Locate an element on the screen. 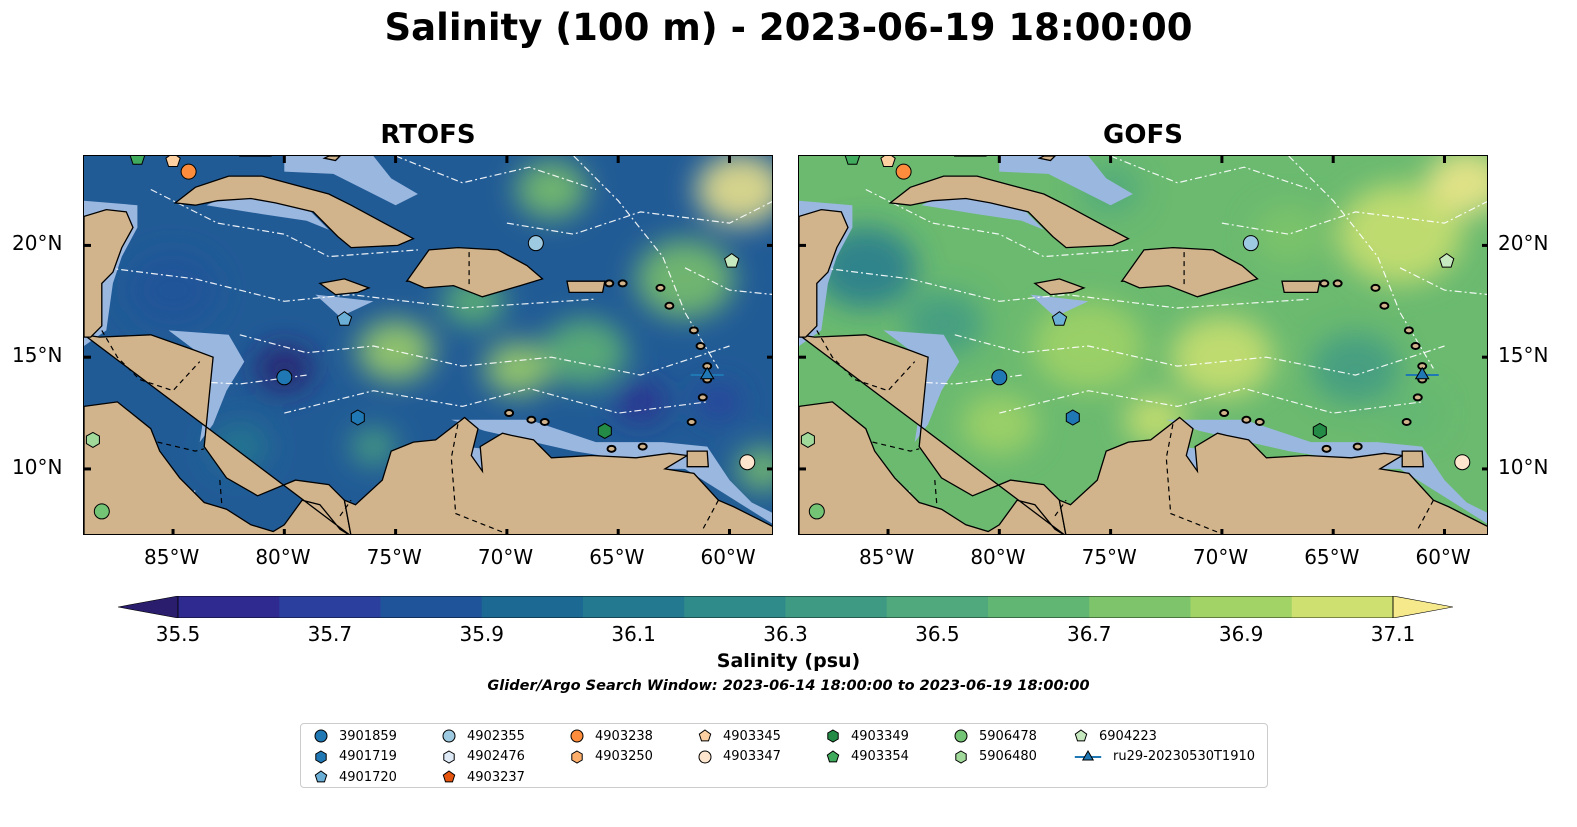 Image resolution: width=1577 pixels, height=827 pixels. legend-label: 4903250 is located at coordinates (624, 756).